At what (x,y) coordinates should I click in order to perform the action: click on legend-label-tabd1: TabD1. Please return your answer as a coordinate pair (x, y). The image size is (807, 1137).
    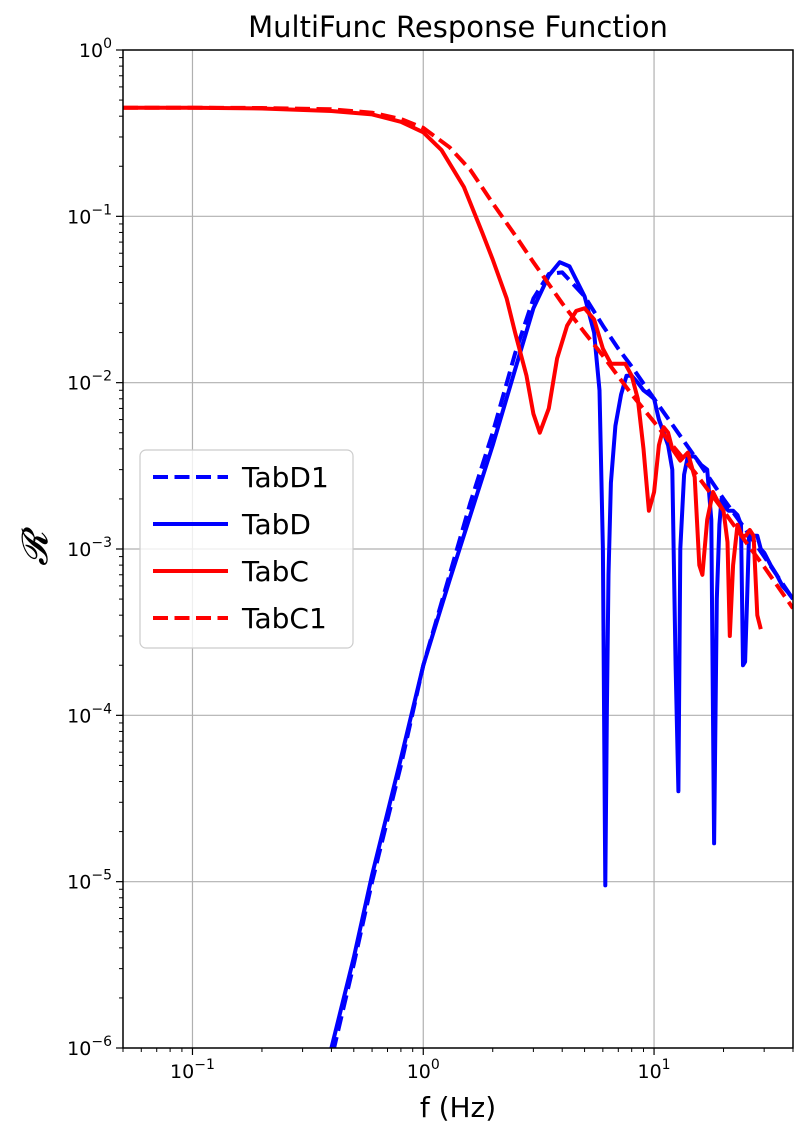
    Looking at the image, I should click on (285, 477).